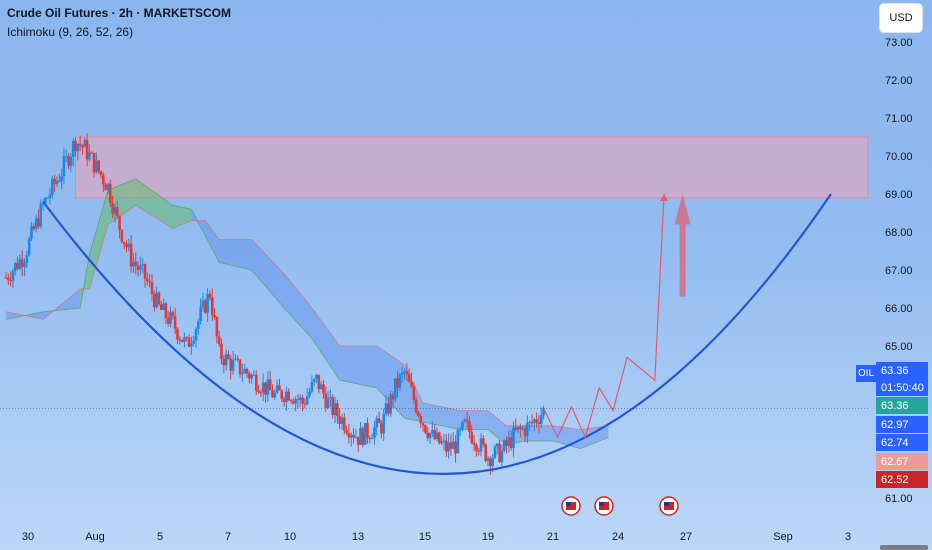  Describe the element at coordinates (901, 18) in the screenshot. I see `currency-button: USD` at that location.